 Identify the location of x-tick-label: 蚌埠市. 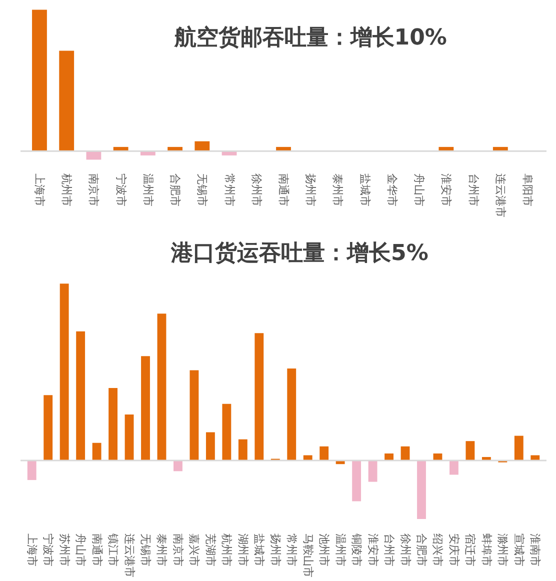
(486, 550).